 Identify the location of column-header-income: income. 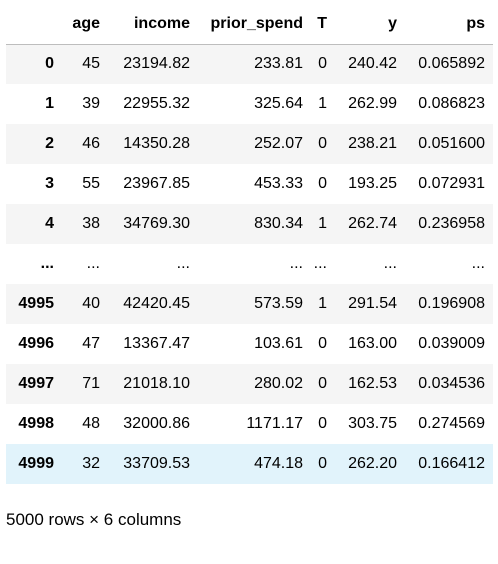
(153, 24).